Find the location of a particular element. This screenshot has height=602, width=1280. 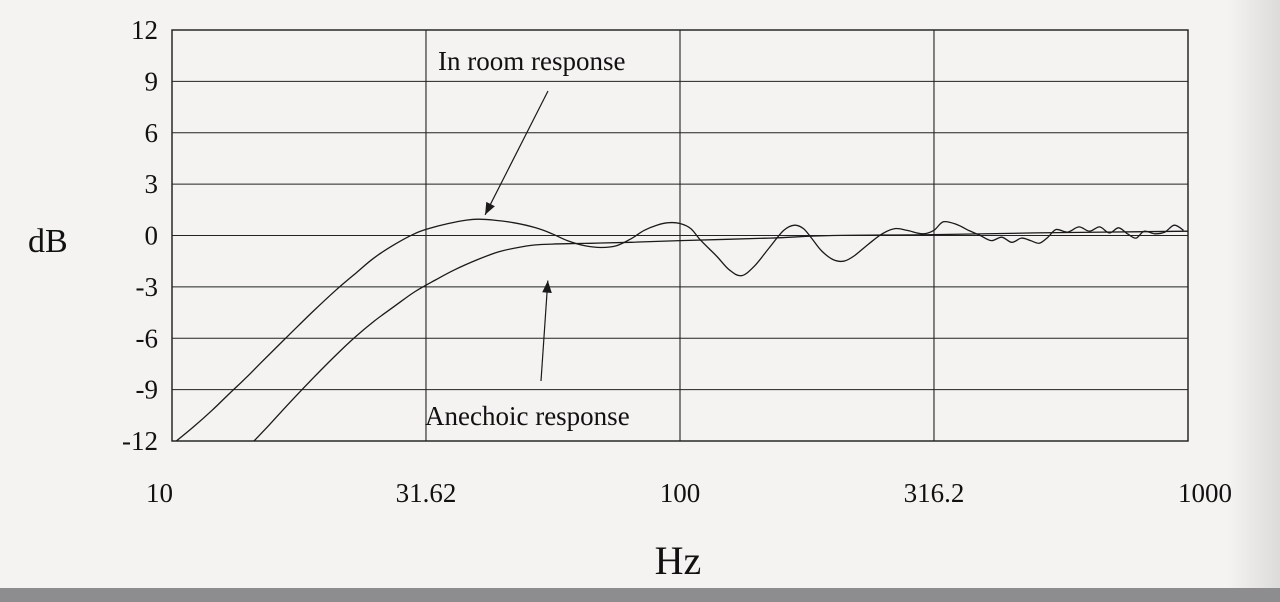

y-tick-label: 12 is located at coordinates (144, 30).